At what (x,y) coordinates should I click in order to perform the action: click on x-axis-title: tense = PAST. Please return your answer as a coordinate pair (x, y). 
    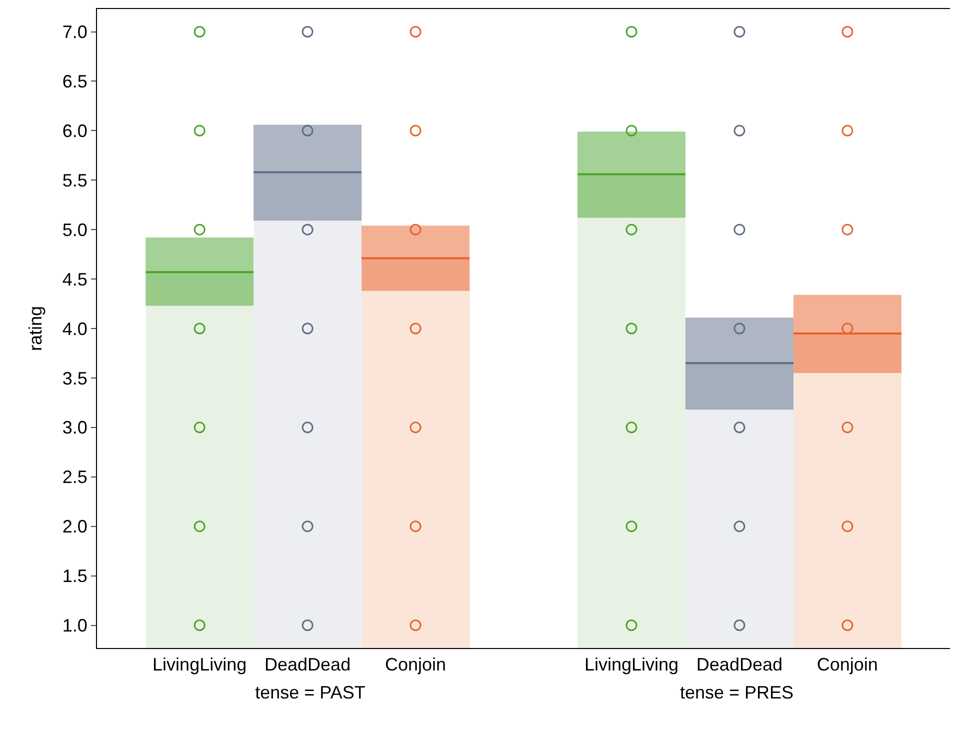
    Looking at the image, I should click on (310, 692).